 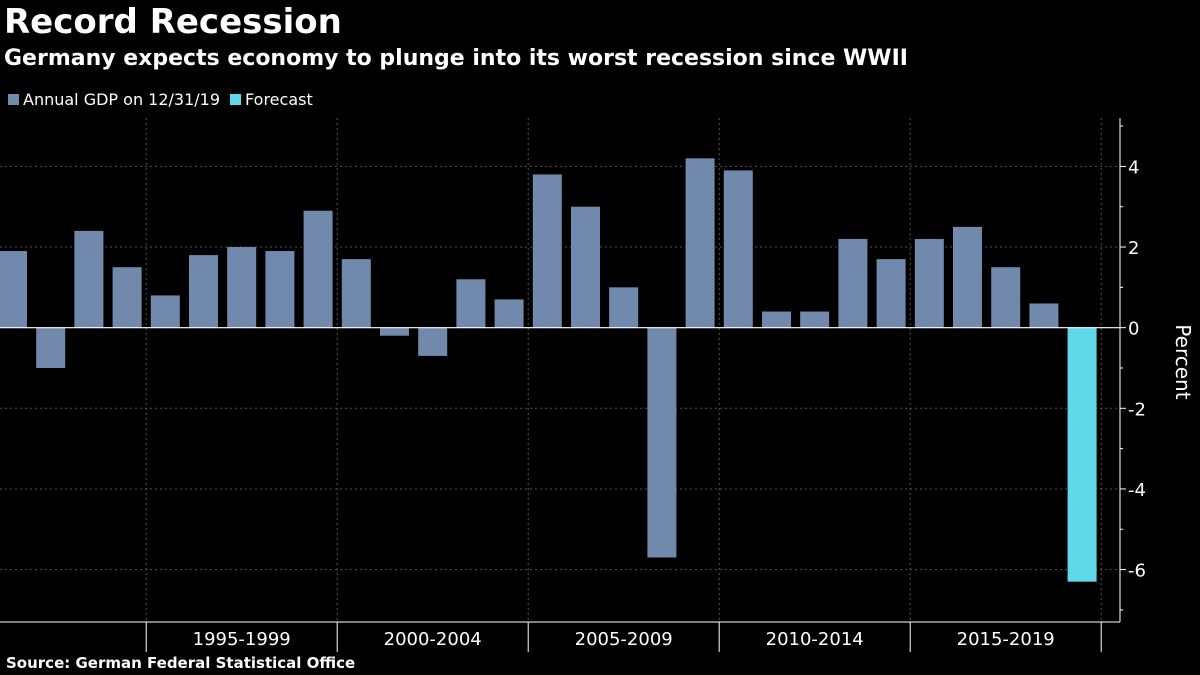 What do you see at coordinates (13, 289) in the screenshot?
I see `bar-gdp-1991` at bounding box center [13, 289].